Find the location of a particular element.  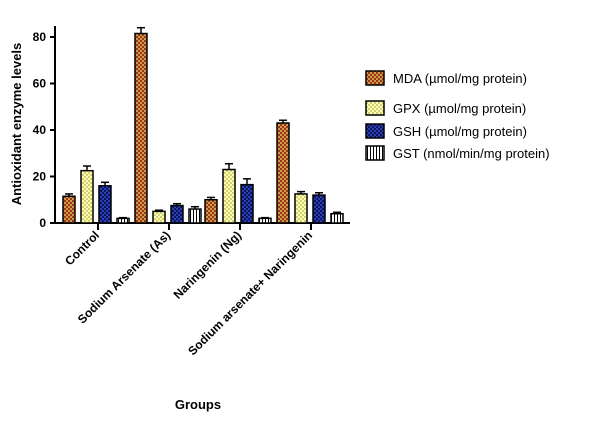

x-ticks is located at coordinates (204, 226).